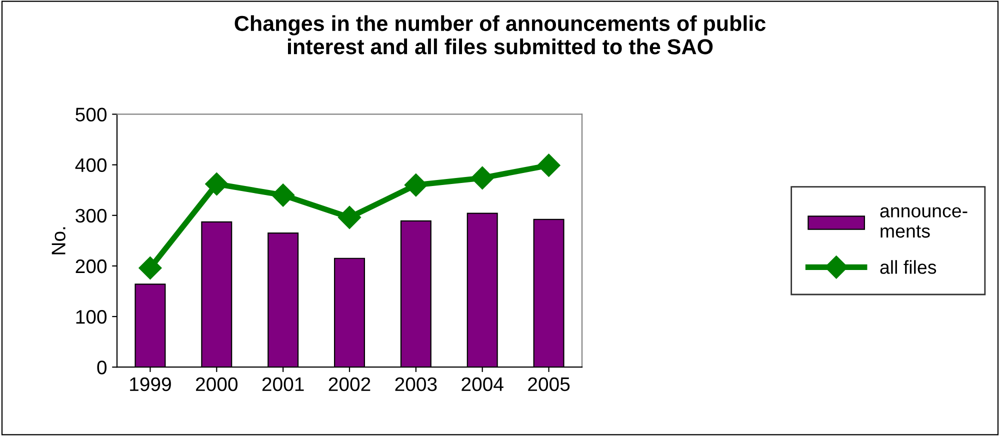 This screenshot has width=1000, height=436. I want to click on x-tick-label: 2003, so click(416, 384).